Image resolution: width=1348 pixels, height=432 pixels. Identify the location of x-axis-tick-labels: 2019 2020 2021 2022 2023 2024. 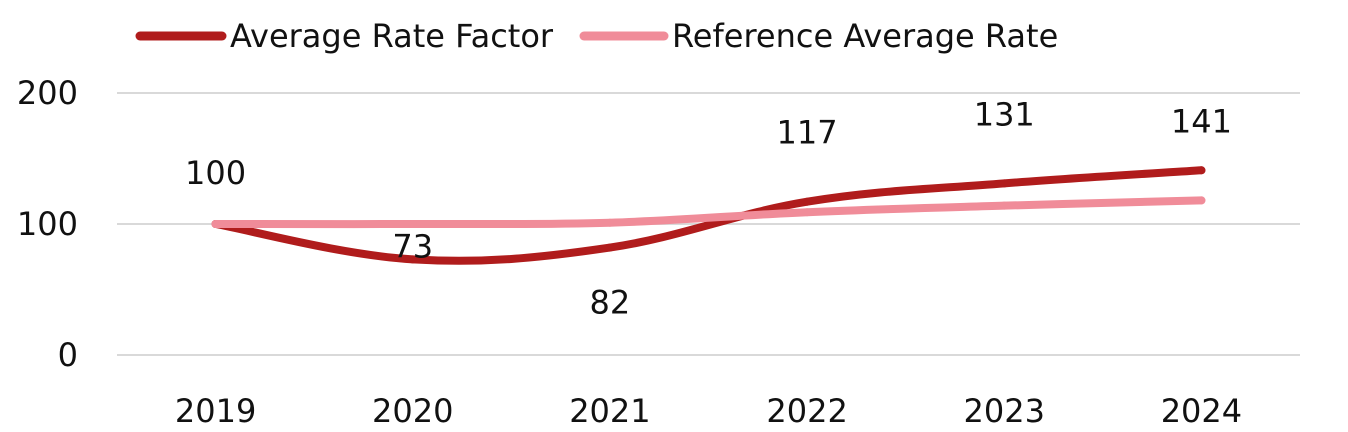
(708, 411).